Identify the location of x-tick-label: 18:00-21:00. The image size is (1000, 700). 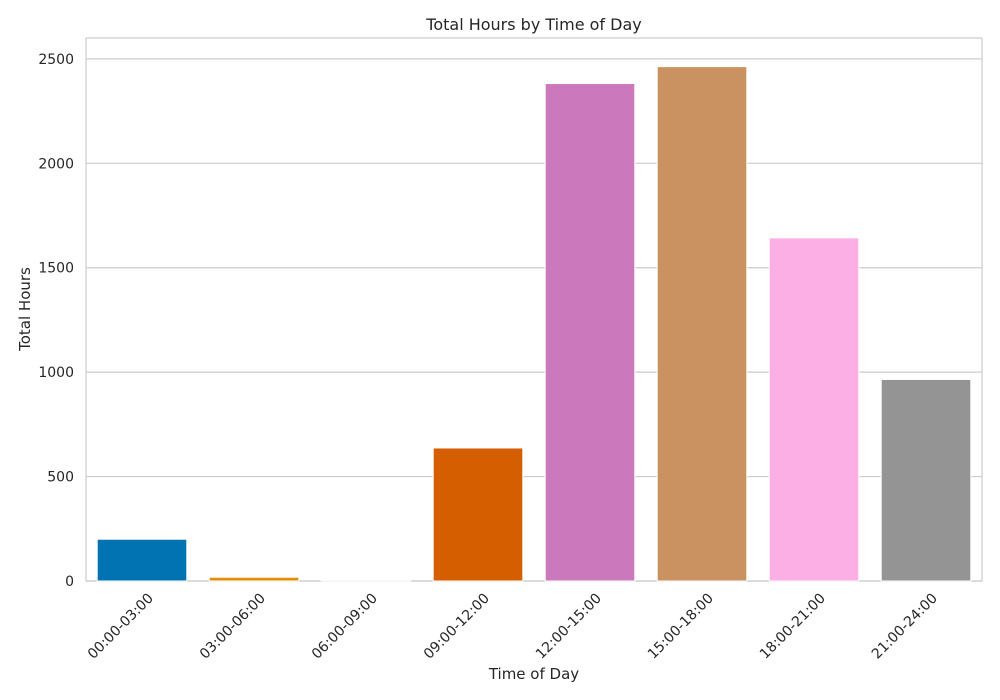
(793, 627).